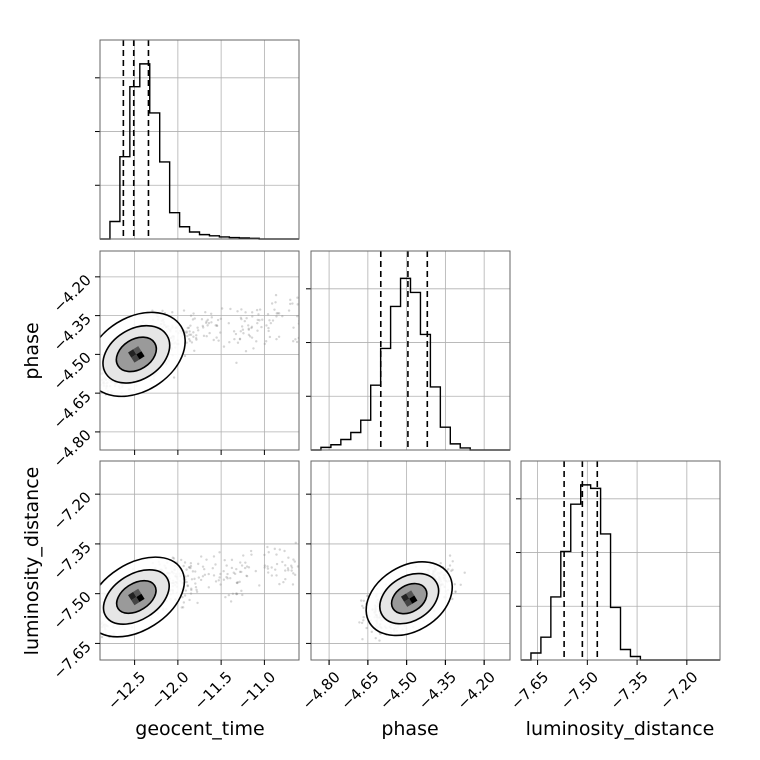 The height and width of the screenshot is (760, 760). I want to click on x-tick-label: −11.0, so click(256, 690).